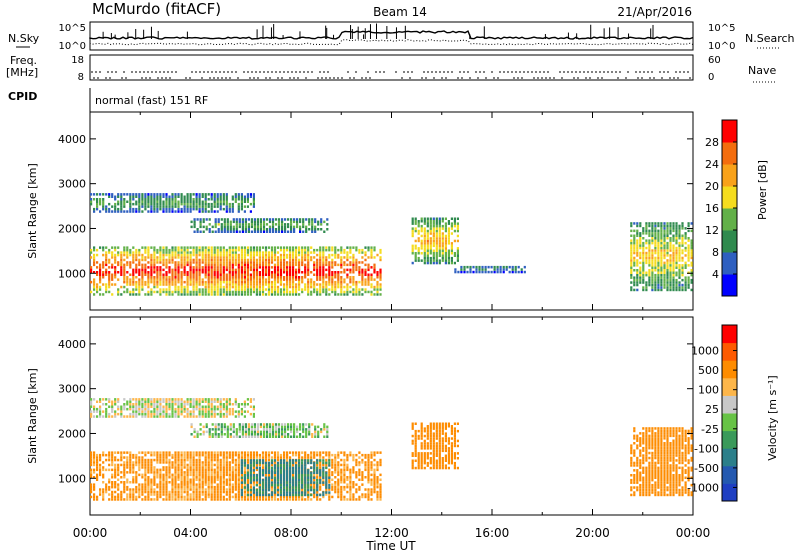 This screenshot has height=554, width=800. Describe the element at coordinates (400, 12) in the screenshot. I see `beam-title: Beam 14` at that location.